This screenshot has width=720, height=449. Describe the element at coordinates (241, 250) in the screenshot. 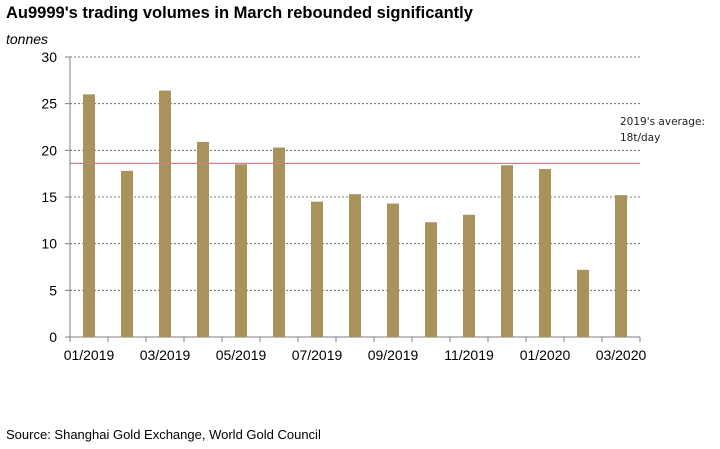

I see `bar-05-2019` at that location.